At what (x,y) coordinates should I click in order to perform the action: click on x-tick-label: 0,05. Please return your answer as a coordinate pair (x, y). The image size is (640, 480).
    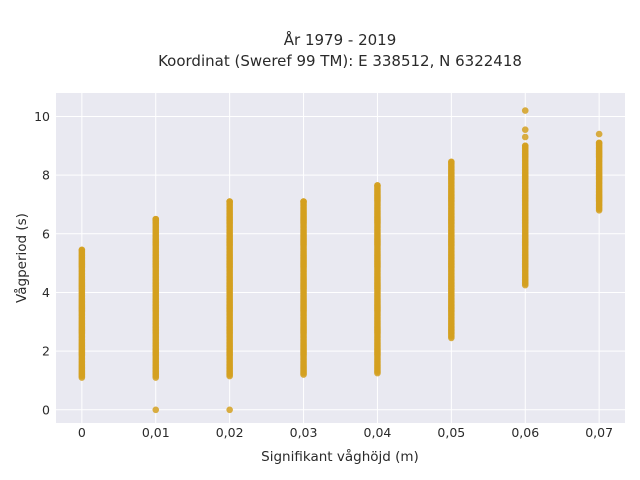
    Looking at the image, I should click on (451, 432).